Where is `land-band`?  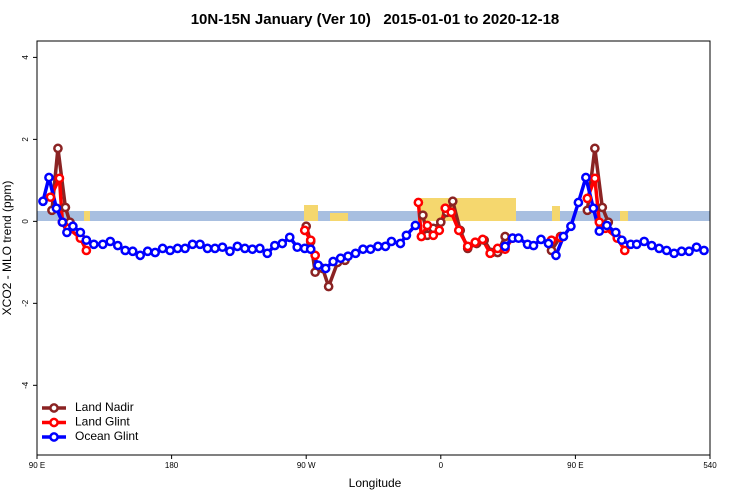 land-band is located at coordinates (373, 216).